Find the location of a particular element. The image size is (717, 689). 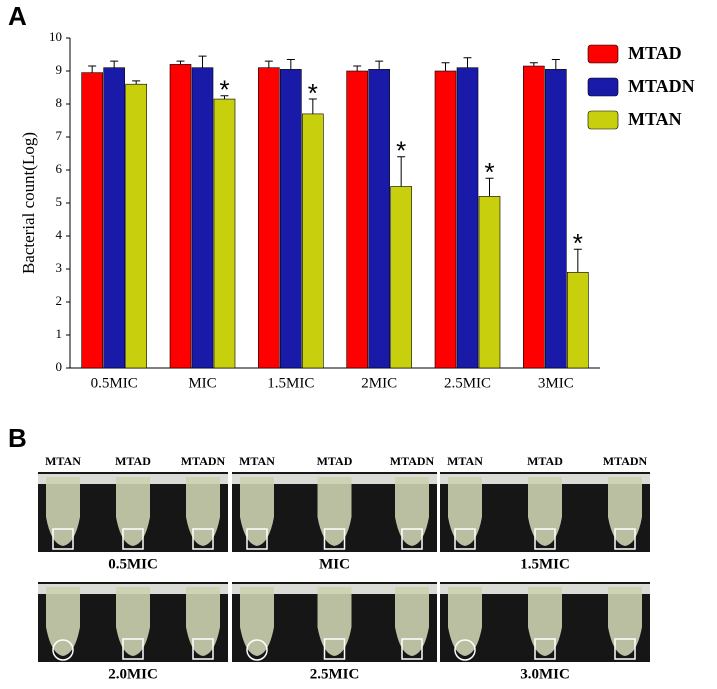

legend-label: MTADN is located at coordinates (661, 86).